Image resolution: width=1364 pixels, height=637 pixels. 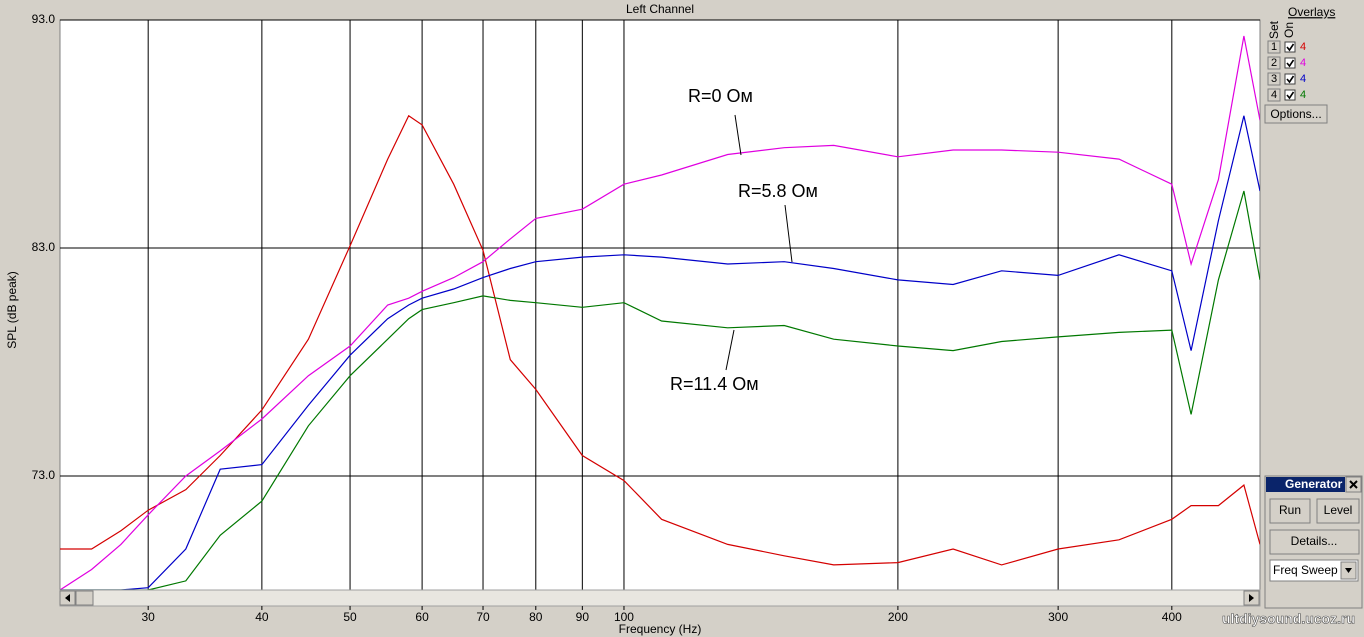 What do you see at coordinates (660, 9) in the screenshot?
I see `chart-title: Left Channel` at bounding box center [660, 9].